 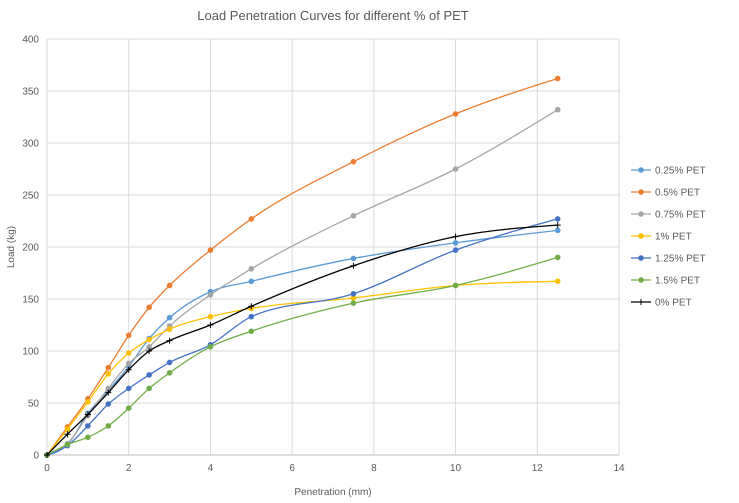 I want to click on x-tick-label: 0, so click(x=47, y=468).